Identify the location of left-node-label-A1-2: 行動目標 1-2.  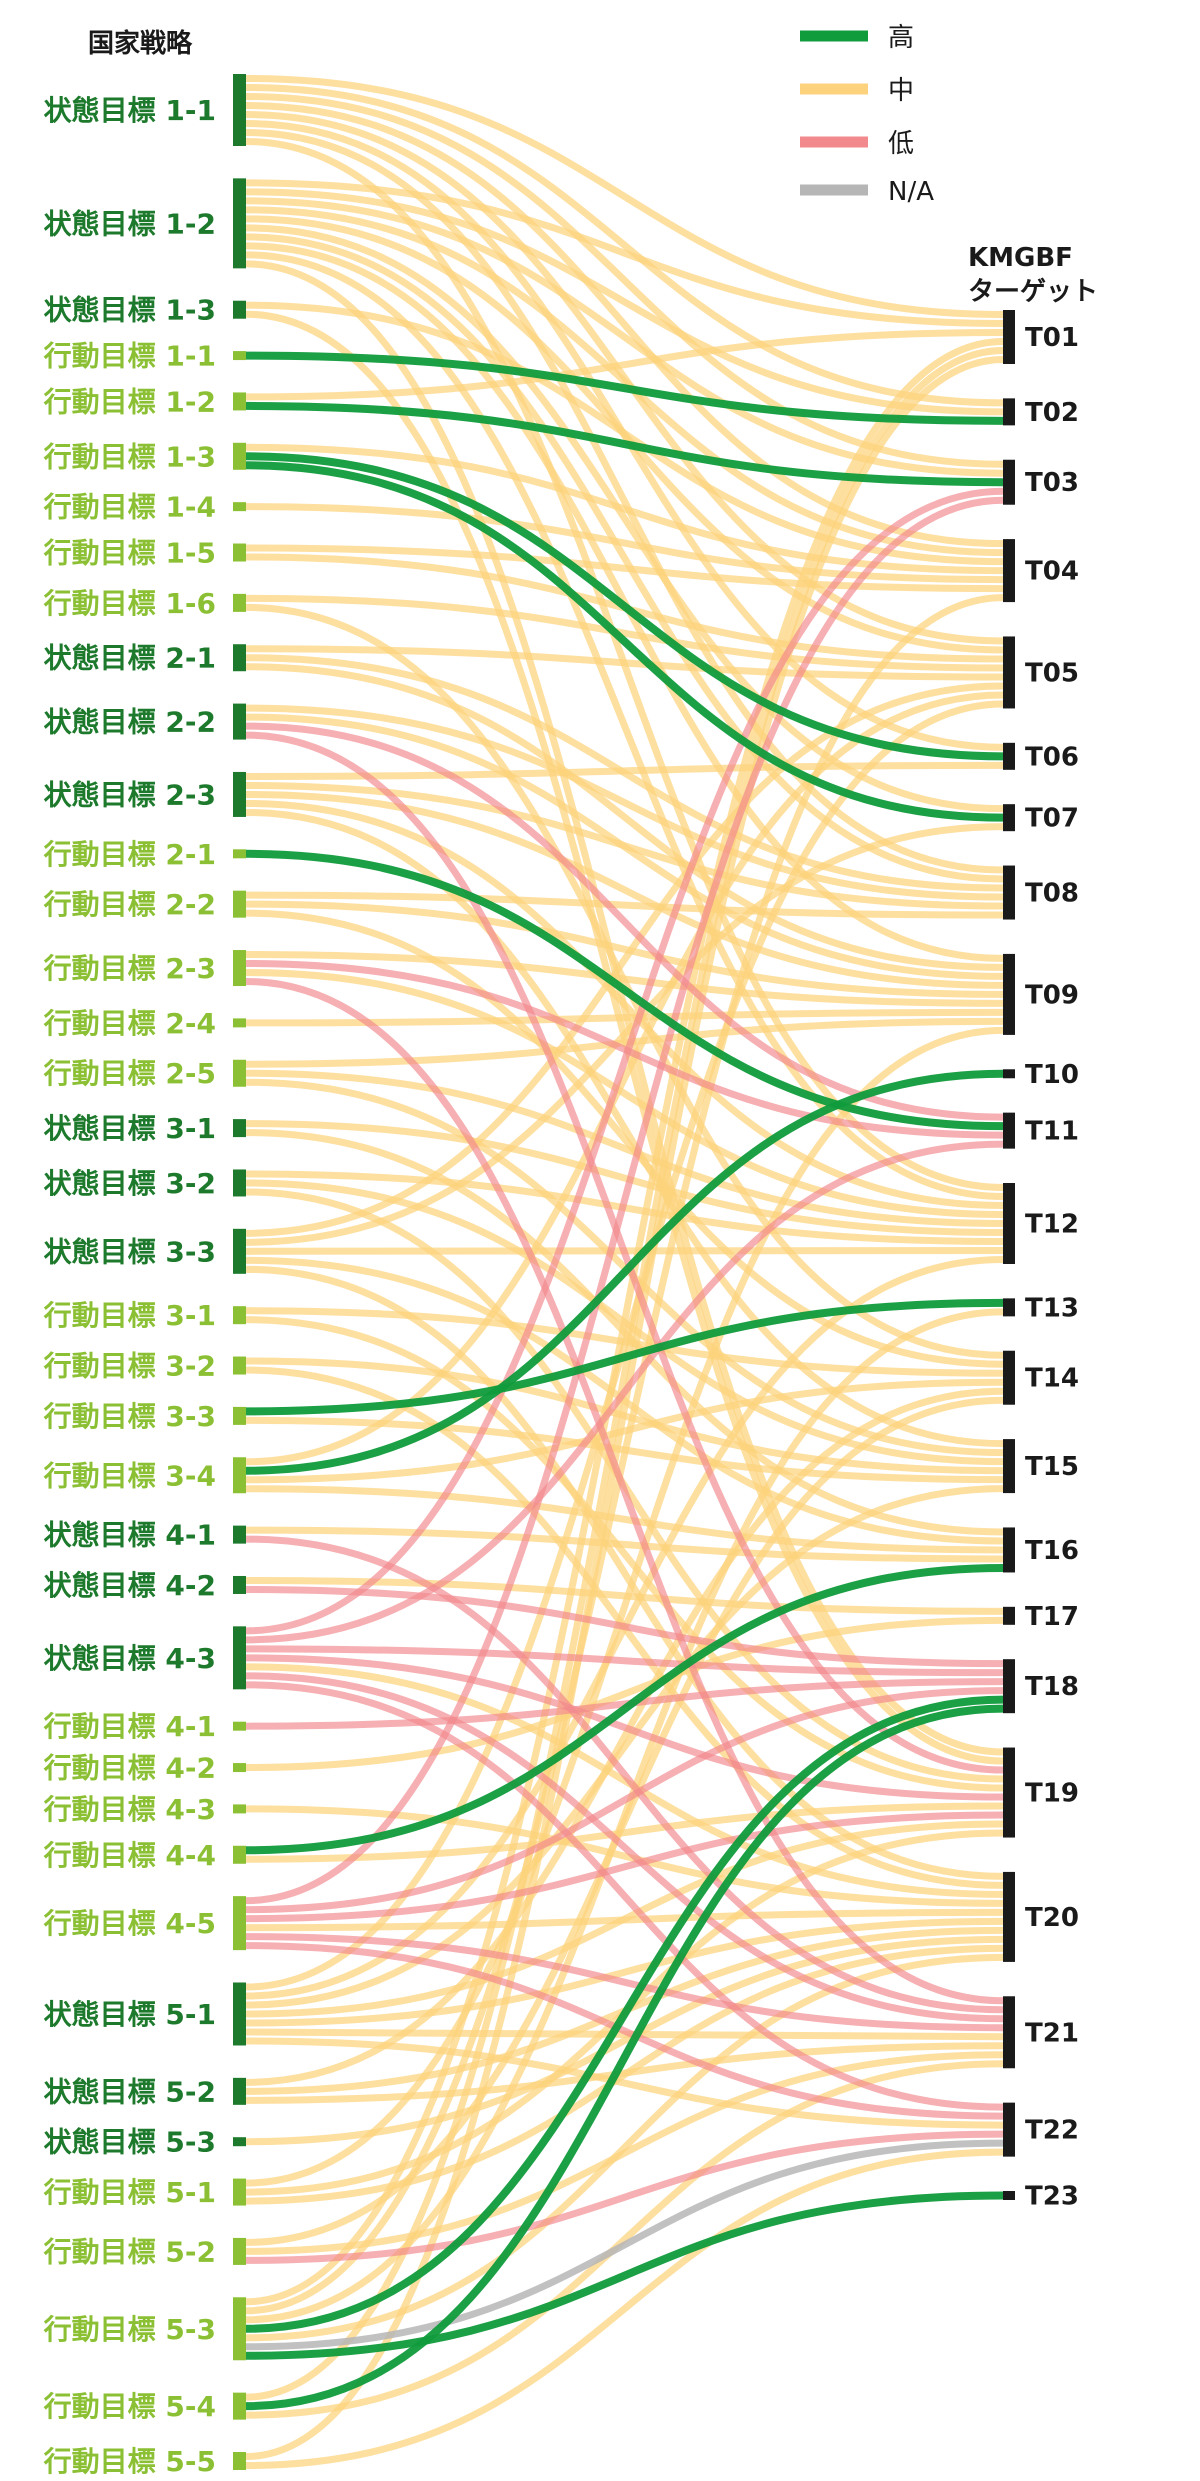
(129, 401).